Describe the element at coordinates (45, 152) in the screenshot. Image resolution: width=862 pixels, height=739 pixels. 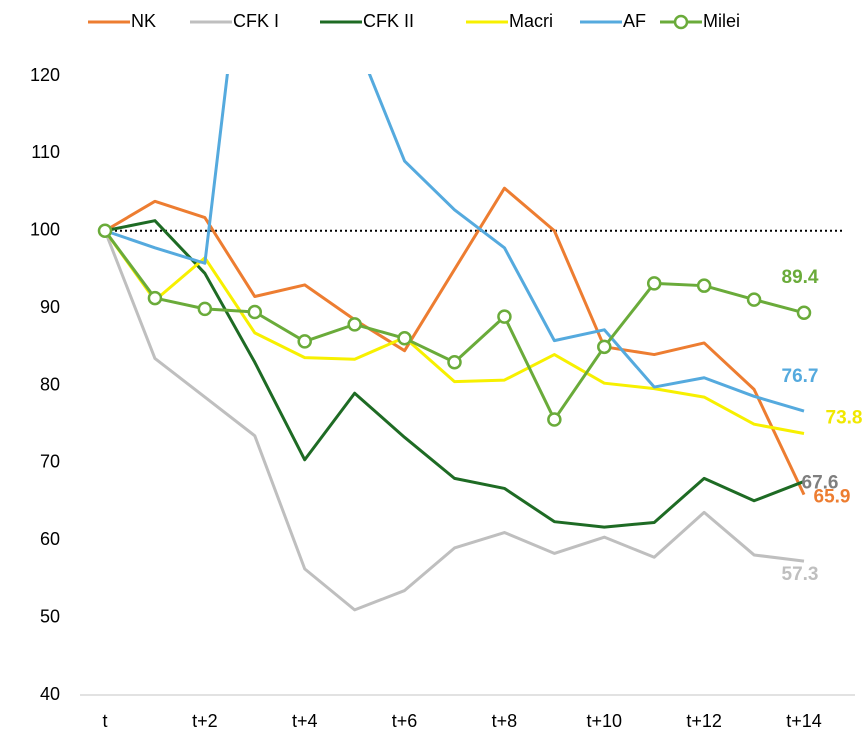
I see `y-tick-label: 110` at that location.